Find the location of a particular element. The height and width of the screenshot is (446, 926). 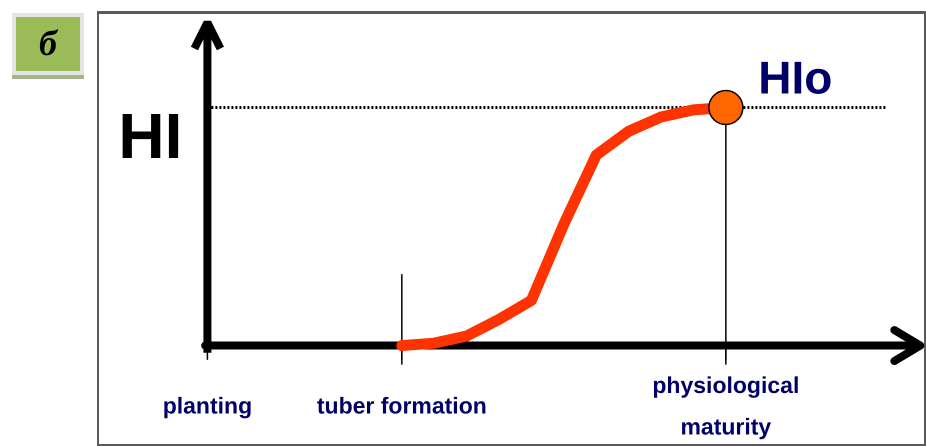

chart-title: б is located at coordinates (48, 44).